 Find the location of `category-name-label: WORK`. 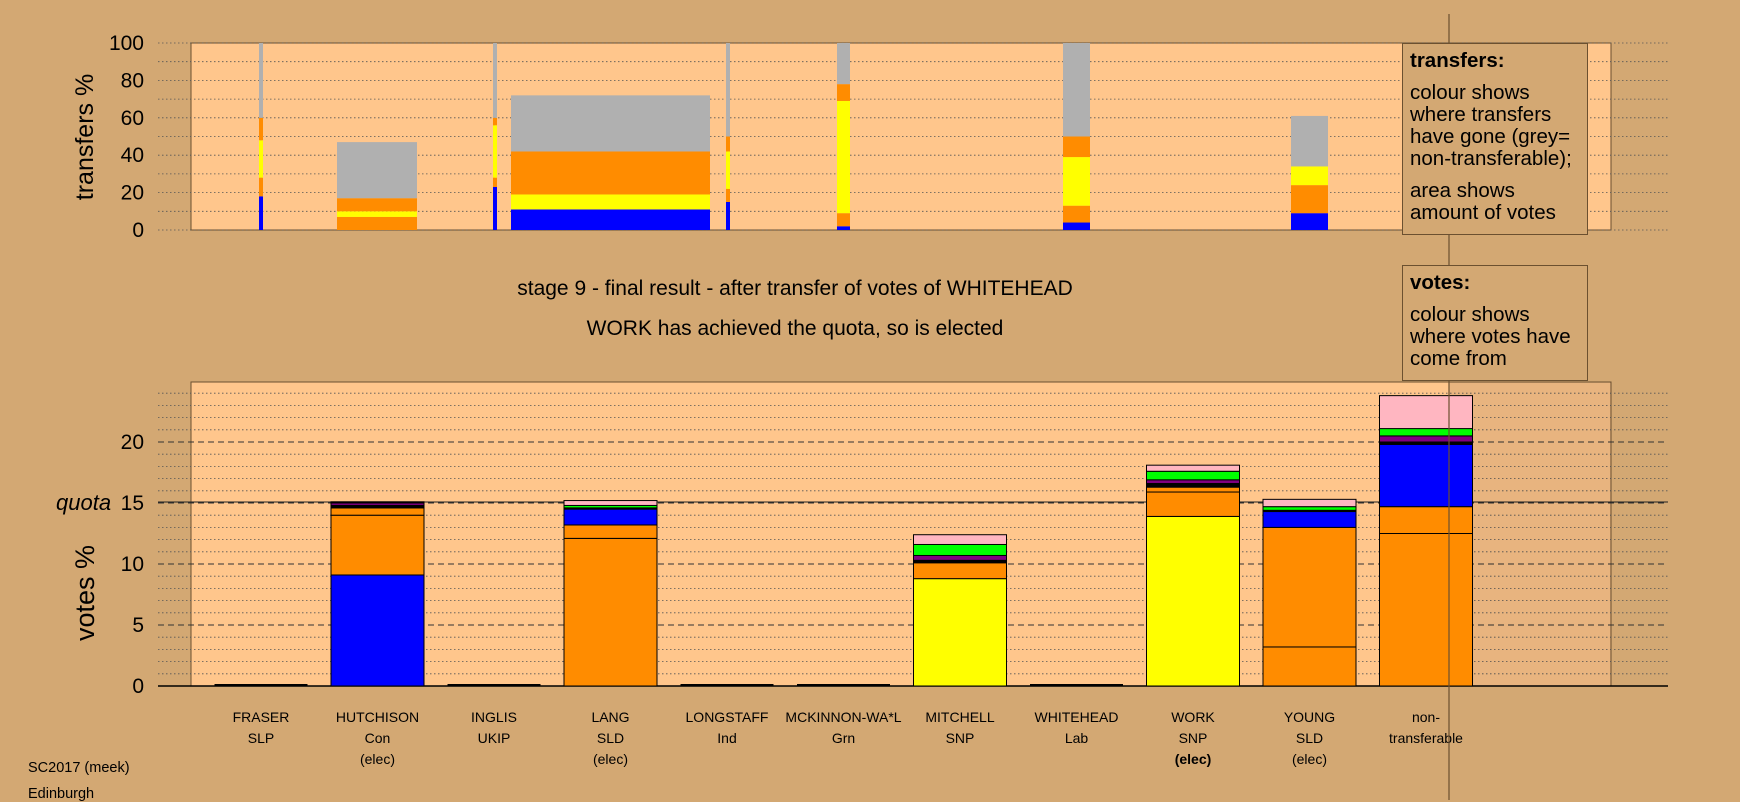

category-name-label: WORK is located at coordinates (1193, 717).